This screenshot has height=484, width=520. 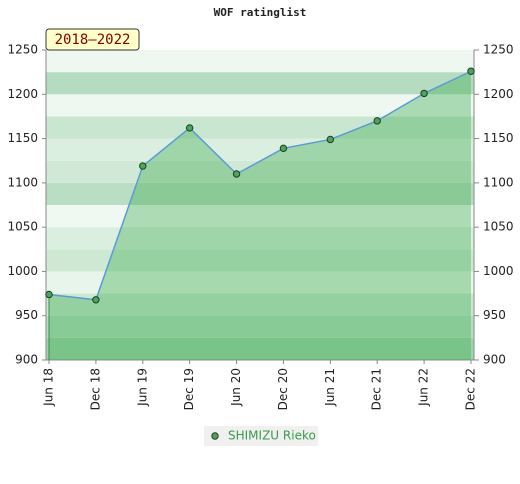 I want to click on y2-tick-label: 1250, so click(x=498, y=50).